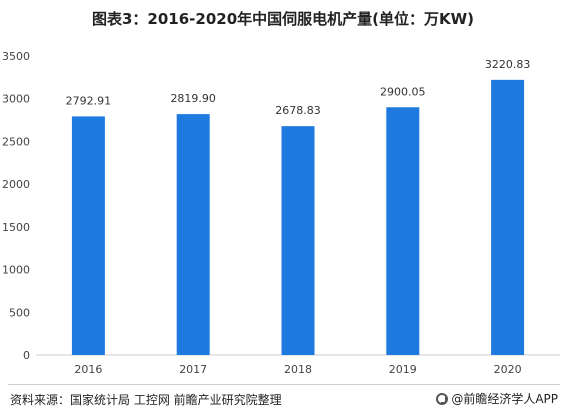 The image size is (566, 417). I want to click on y-tick-label: 2000, so click(16, 184).